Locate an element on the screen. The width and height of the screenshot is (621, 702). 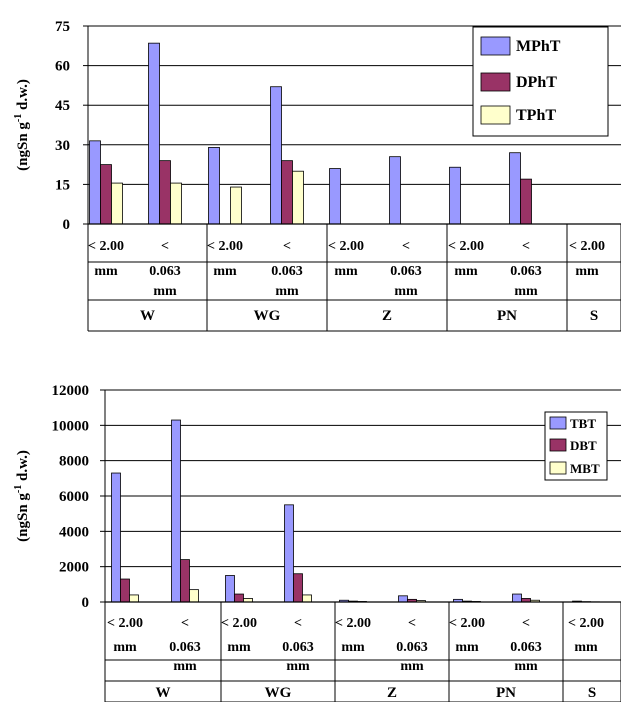
y-axis-label: (ngSn g-1 d.w.) is located at coordinates (22, 496).